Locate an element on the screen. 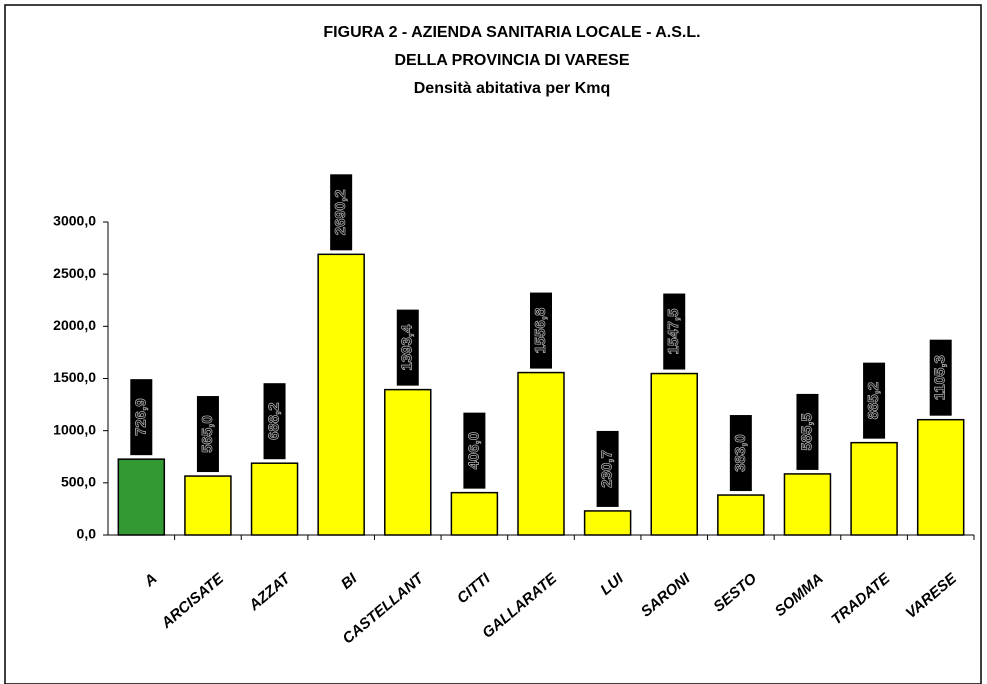 The height and width of the screenshot is (684, 987). value-label: 726,9 is located at coordinates (140, 417).